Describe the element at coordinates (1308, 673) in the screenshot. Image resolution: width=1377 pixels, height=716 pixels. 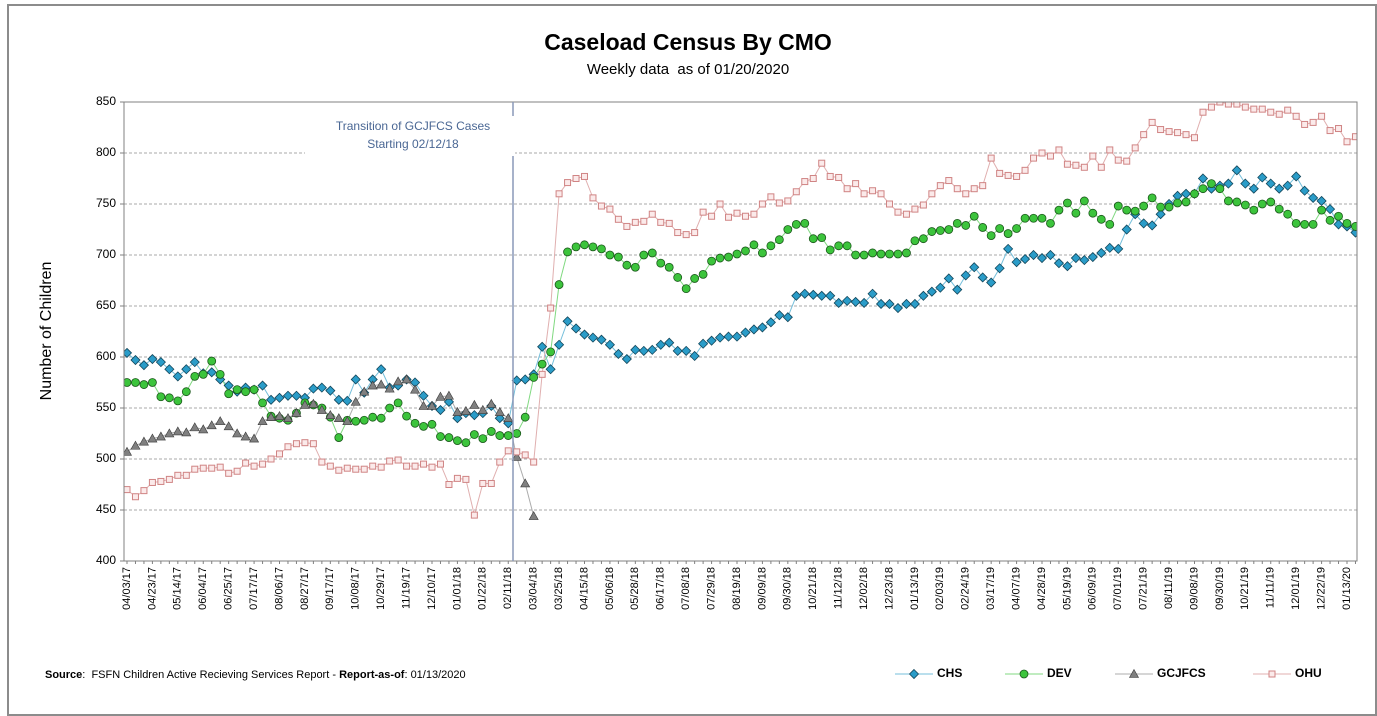
I see `legend-label: OHU` at that location.